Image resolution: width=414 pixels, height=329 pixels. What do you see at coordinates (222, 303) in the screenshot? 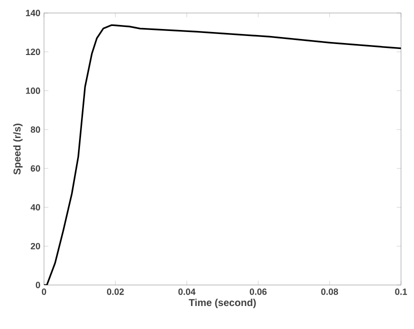
I see `x-axis-title: Time (second)` at bounding box center [222, 303].